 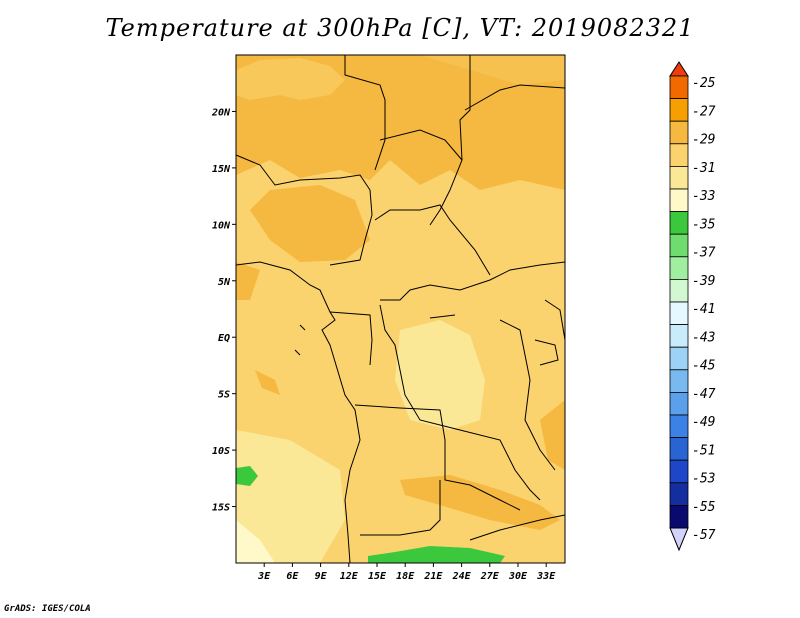 What do you see at coordinates (47, 609) in the screenshot?
I see `credit-label: GrADS: IGES/COLA` at bounding box center [47, 609].